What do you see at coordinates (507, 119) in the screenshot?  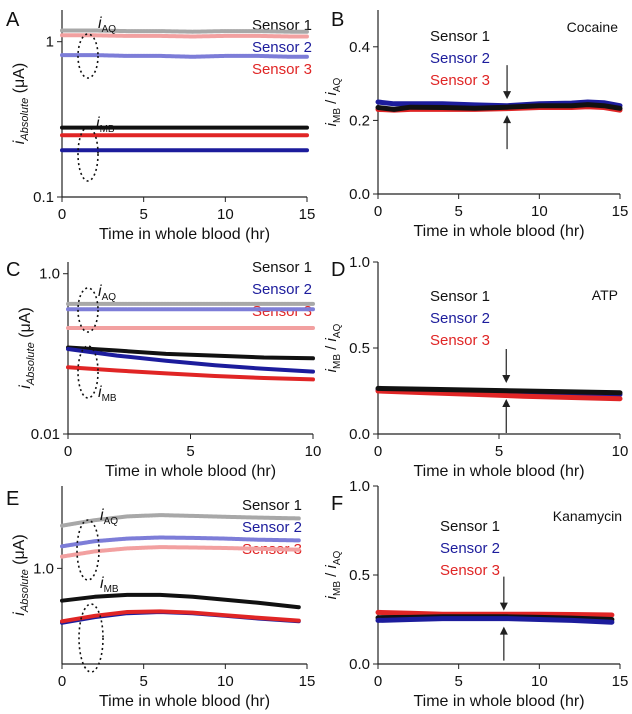 I see `panel-b-arrow-up-head` at bounding box center [507, 119].